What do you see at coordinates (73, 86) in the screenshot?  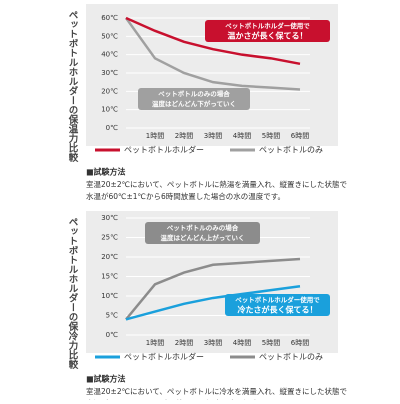 I see `chart-title: ペットボトルホルダーの保温力比較` at bounding box center [73, 86].